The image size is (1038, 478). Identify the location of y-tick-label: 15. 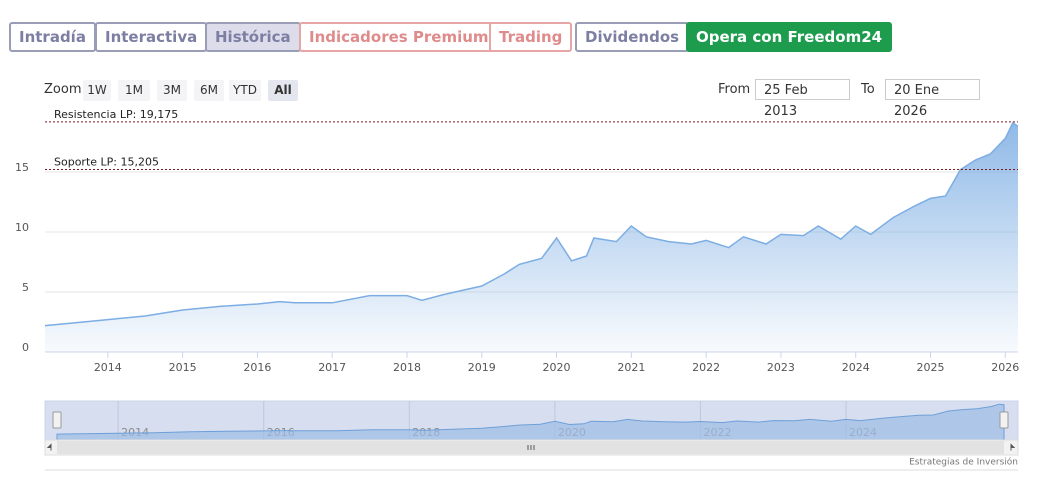
(22, 167).